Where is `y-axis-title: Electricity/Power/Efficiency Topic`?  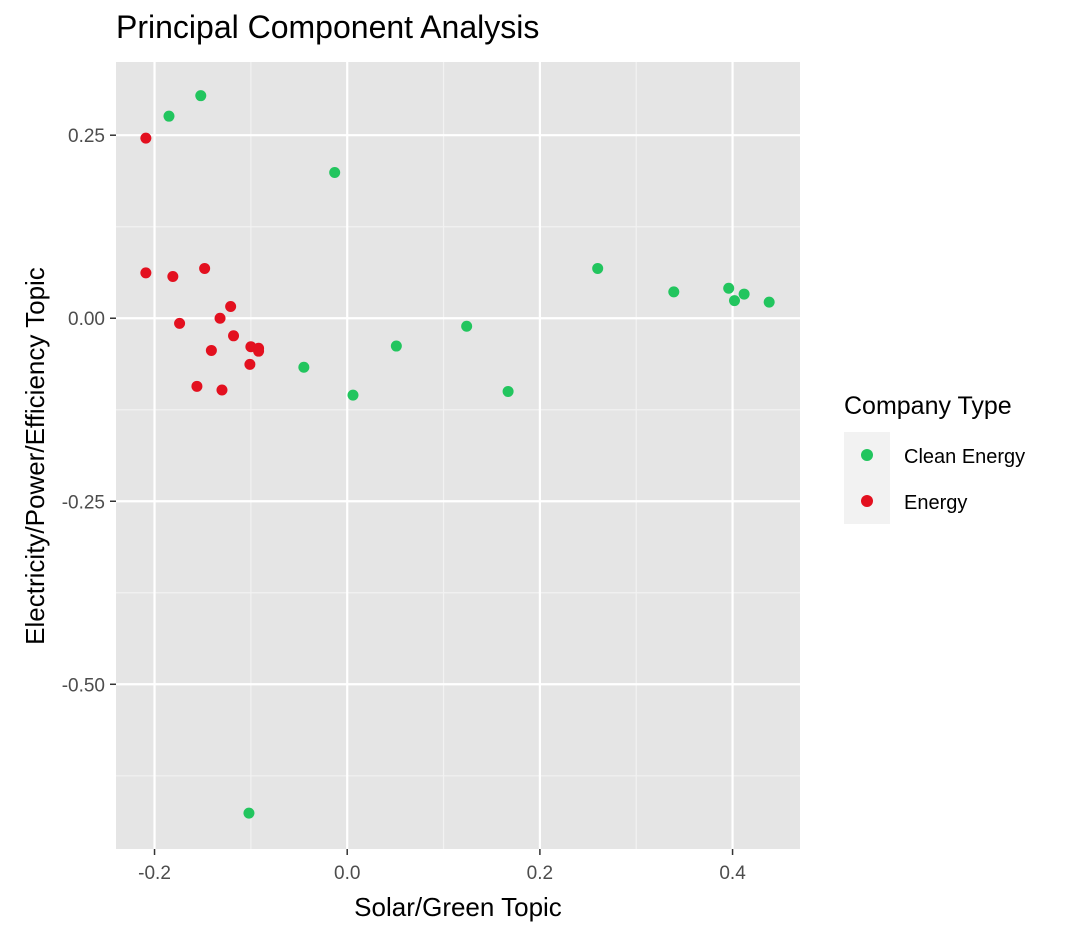
y-axis-title: Electricity/Power/Efficiency Topic is located at coordinates (35, 456).